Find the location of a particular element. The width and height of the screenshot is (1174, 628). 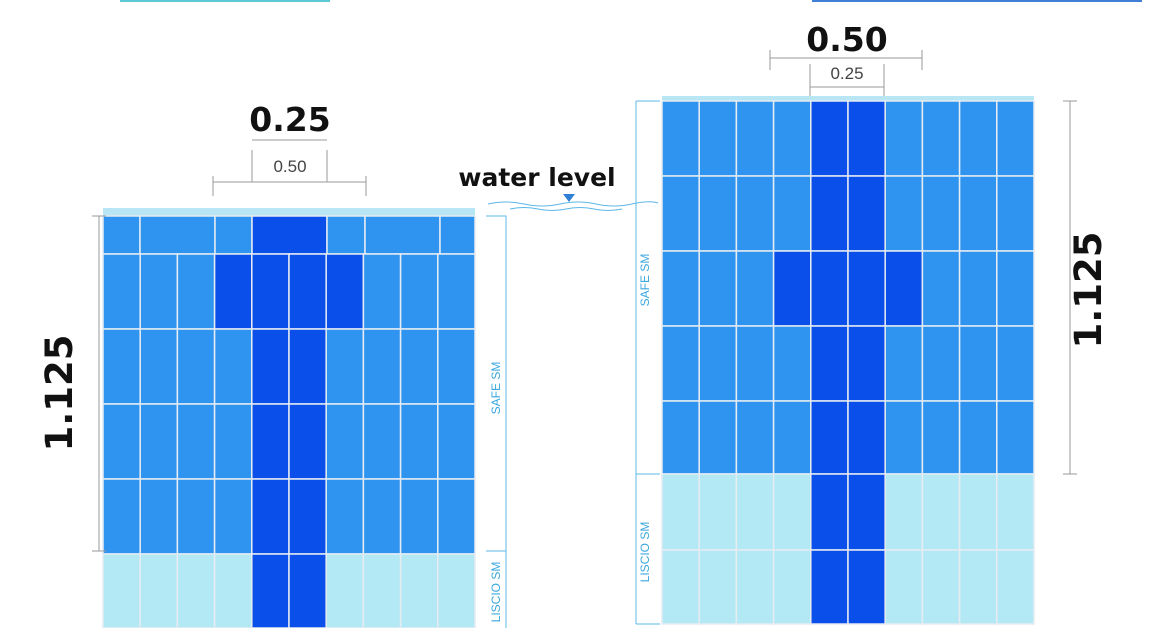

water-level-marker: water level is located at coordinates (558, 187).